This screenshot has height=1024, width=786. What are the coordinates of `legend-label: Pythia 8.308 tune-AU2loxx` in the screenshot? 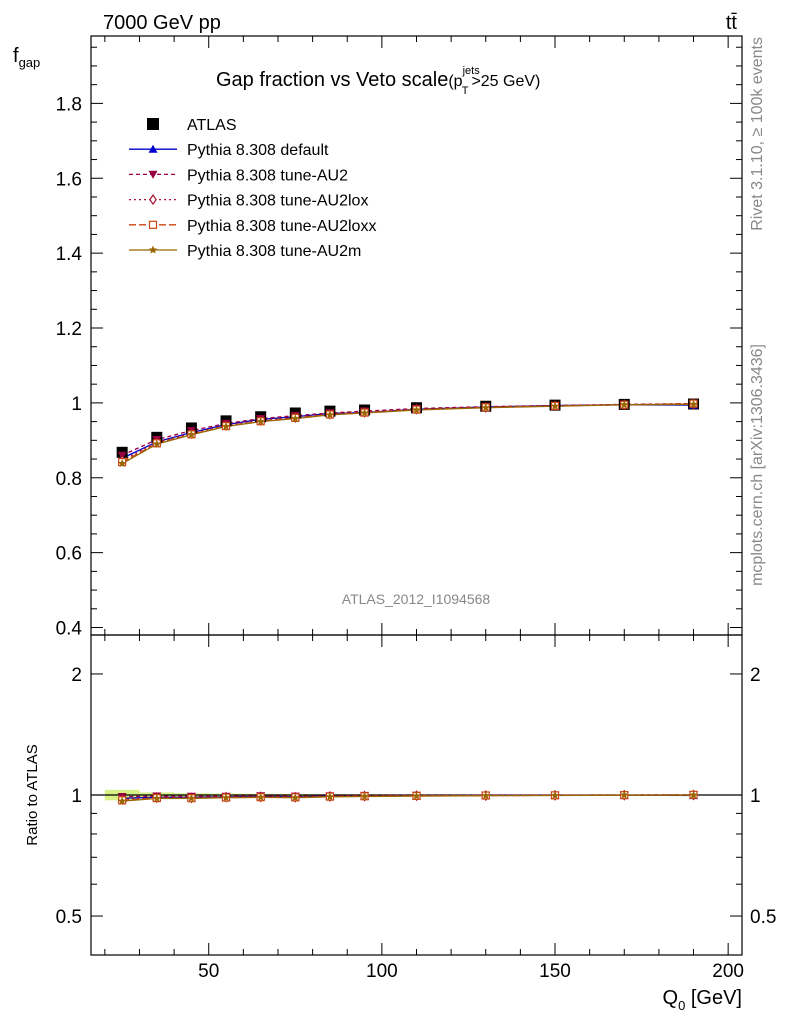 It's located at (281, 226).